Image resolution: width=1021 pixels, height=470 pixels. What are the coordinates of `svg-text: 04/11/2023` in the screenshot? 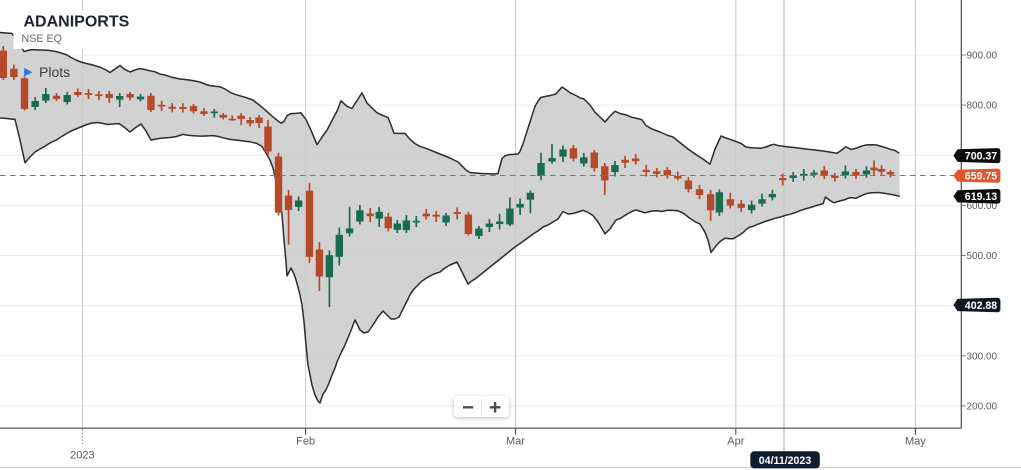 It's located at (785, 461).